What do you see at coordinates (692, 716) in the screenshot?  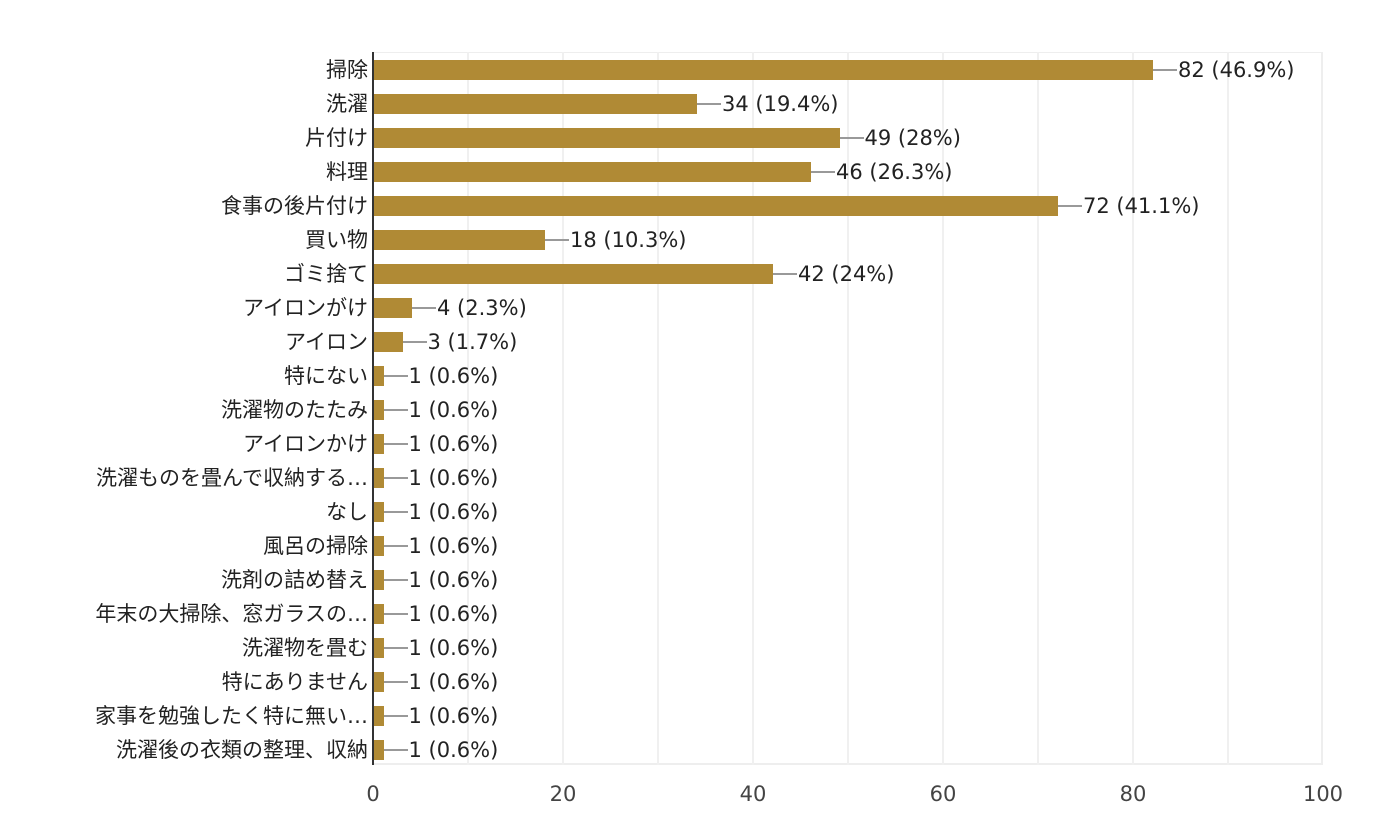 I see `bar-row: 家事を勉強したく特に無い… 1 (0.6%)` at bounding box center [692, 716].